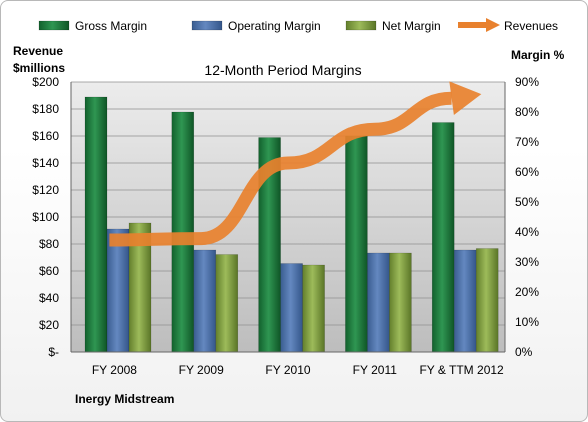 The height and width of the screenshot is (422, 588). I want to click on right-tick-label: 0%, so click(524, 352).